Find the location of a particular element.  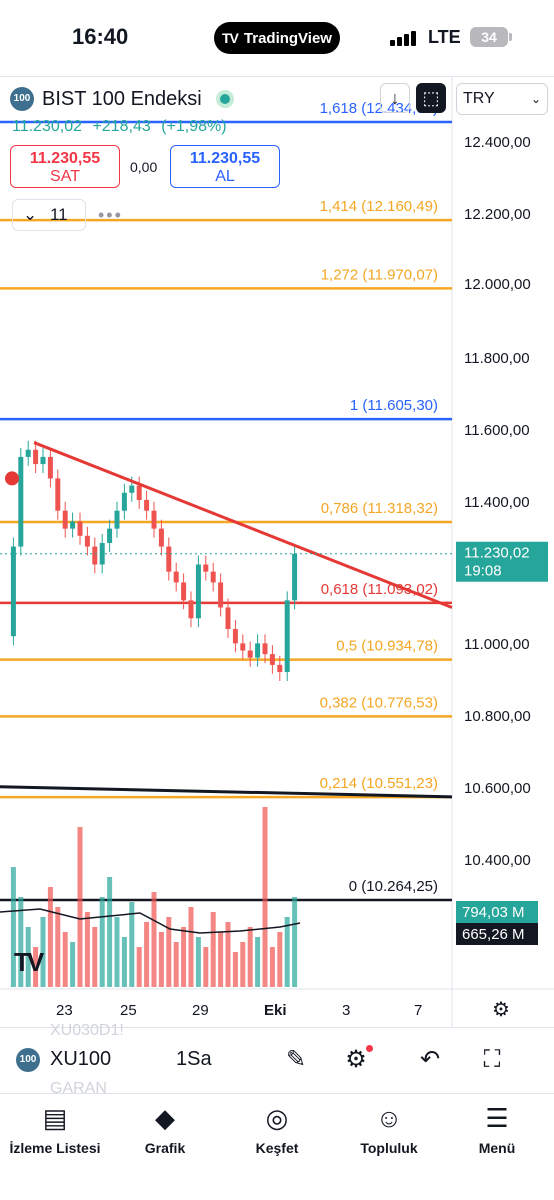

nav-item-watchlist: ▤ İzleme Listesi is located at coordinates (55, 1128).